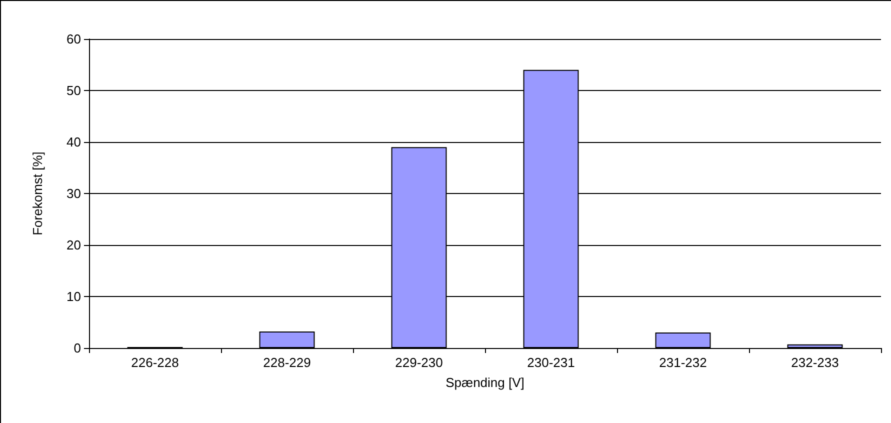 Image resolution: width=891 pixels, height=423 pixels. I want to click on y-axis-title: Forekomst [%], so click(37, 194).